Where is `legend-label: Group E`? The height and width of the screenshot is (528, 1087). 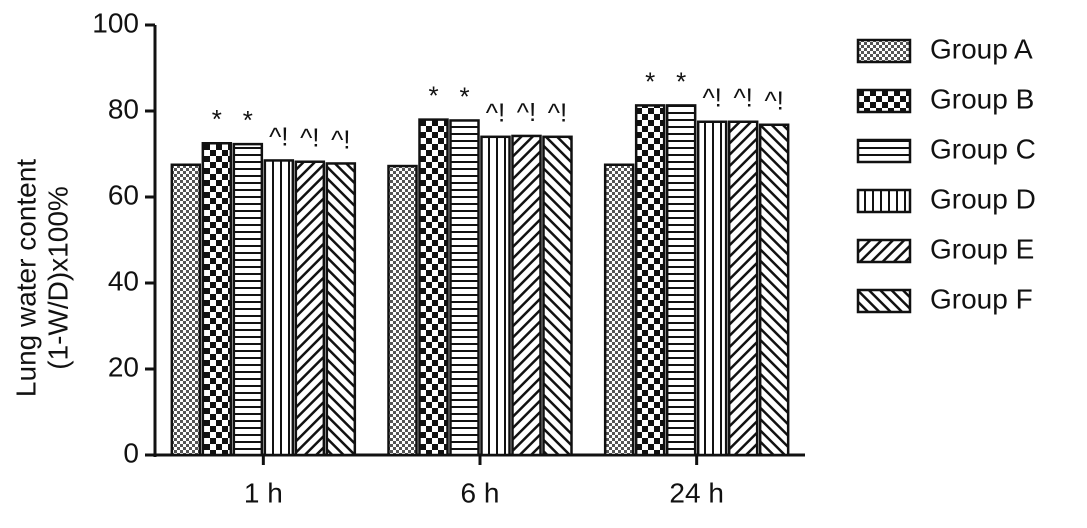 legend-label: Group E is located at coordinates (982, 248).